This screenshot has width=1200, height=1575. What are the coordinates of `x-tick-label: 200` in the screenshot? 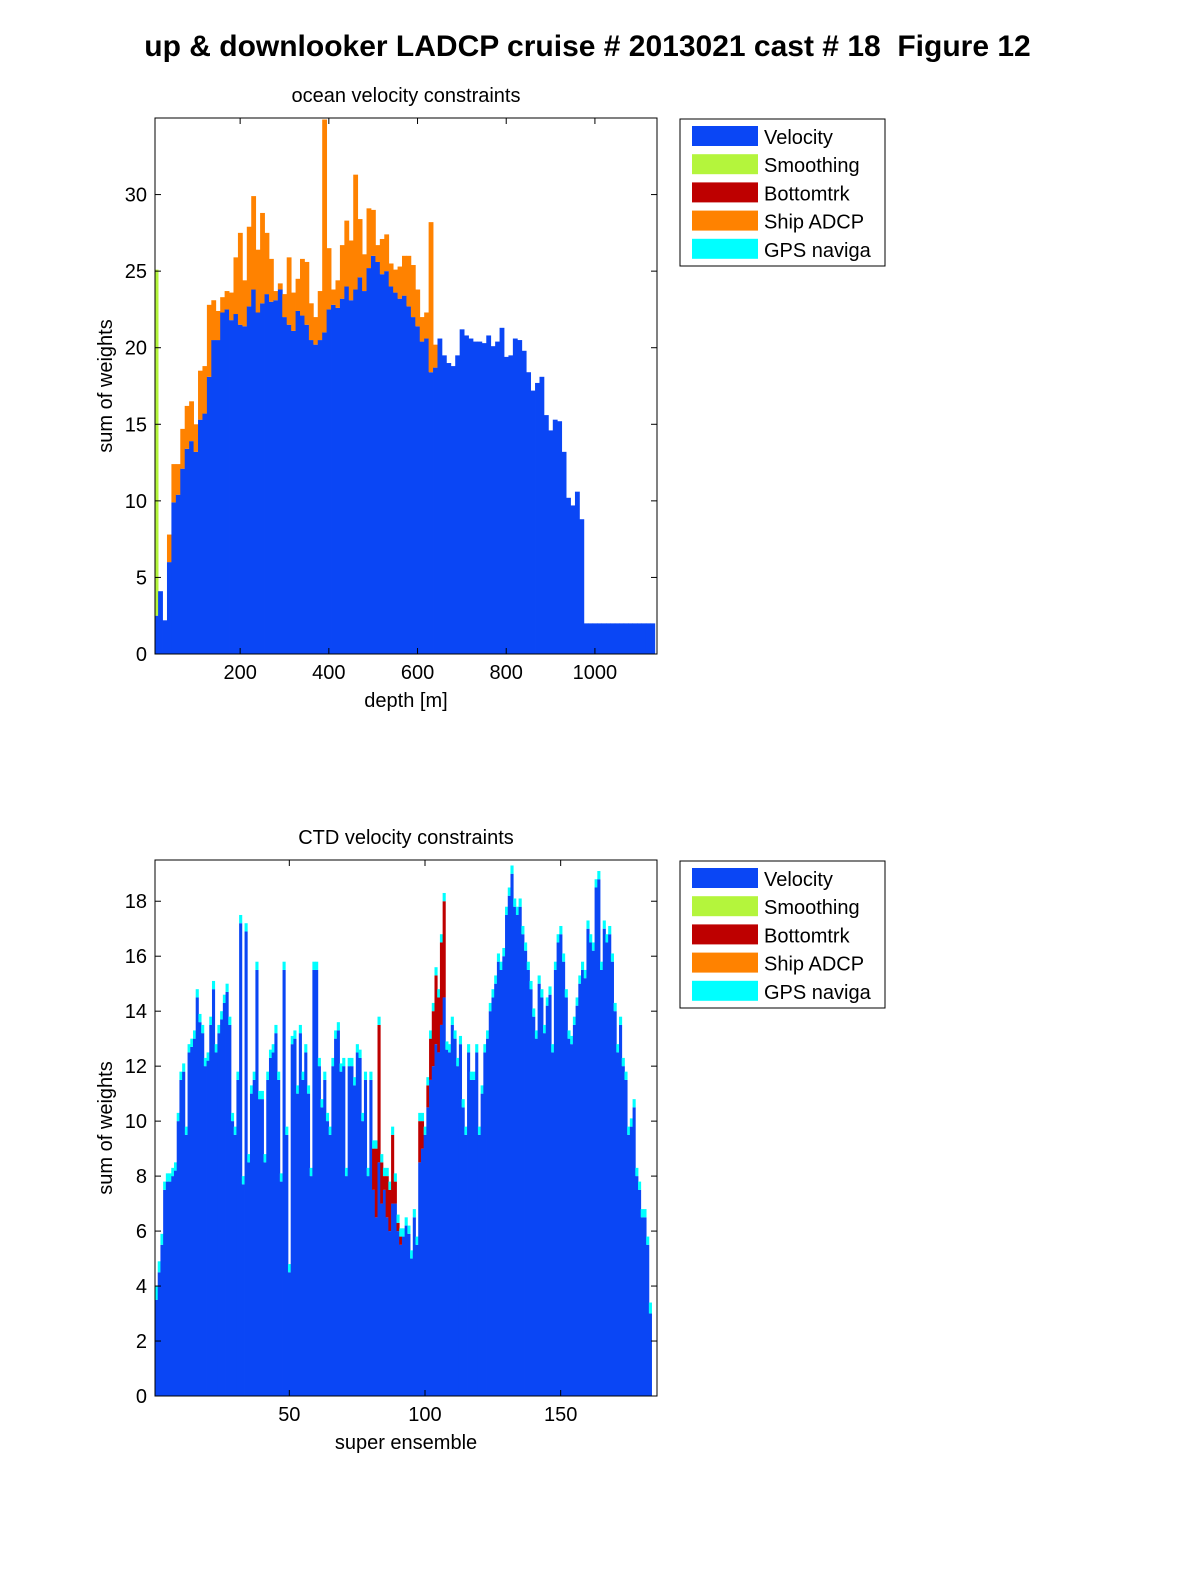 It's located at (239, 673).